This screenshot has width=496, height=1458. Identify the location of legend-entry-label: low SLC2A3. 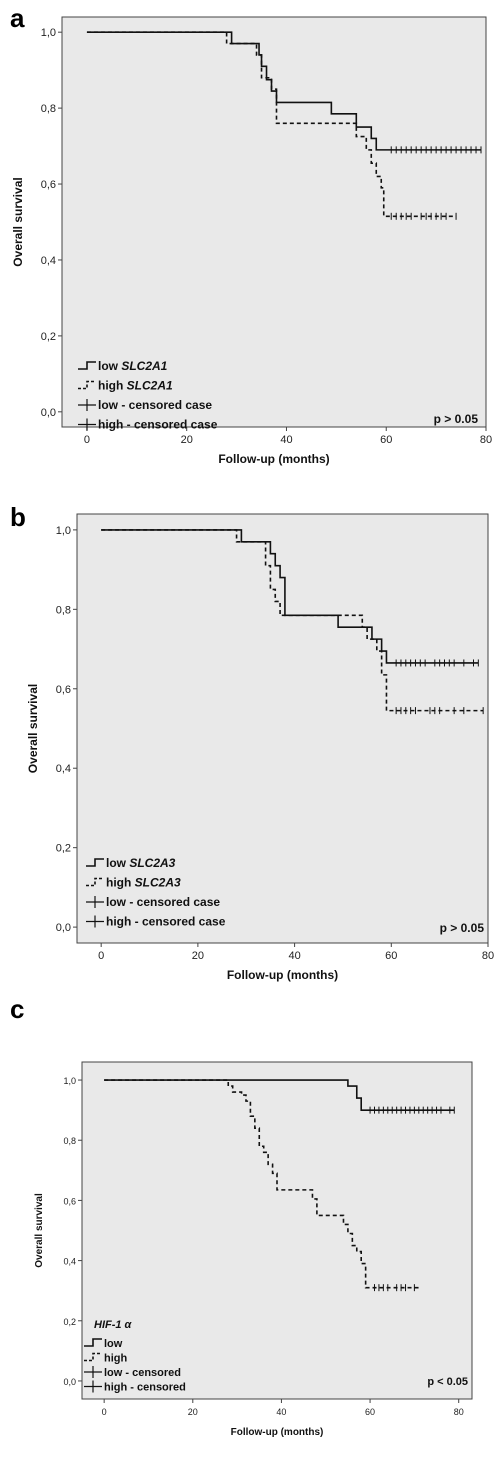
(141, 863).